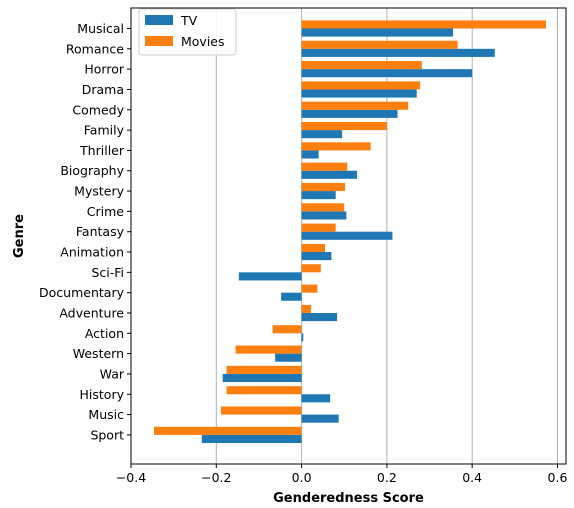 This screenshot has width=574, height=508. What do you see at coordinates (377, 32) in the screenshot?
I see `bar-tv-musical` at bounding box center [377, 32].